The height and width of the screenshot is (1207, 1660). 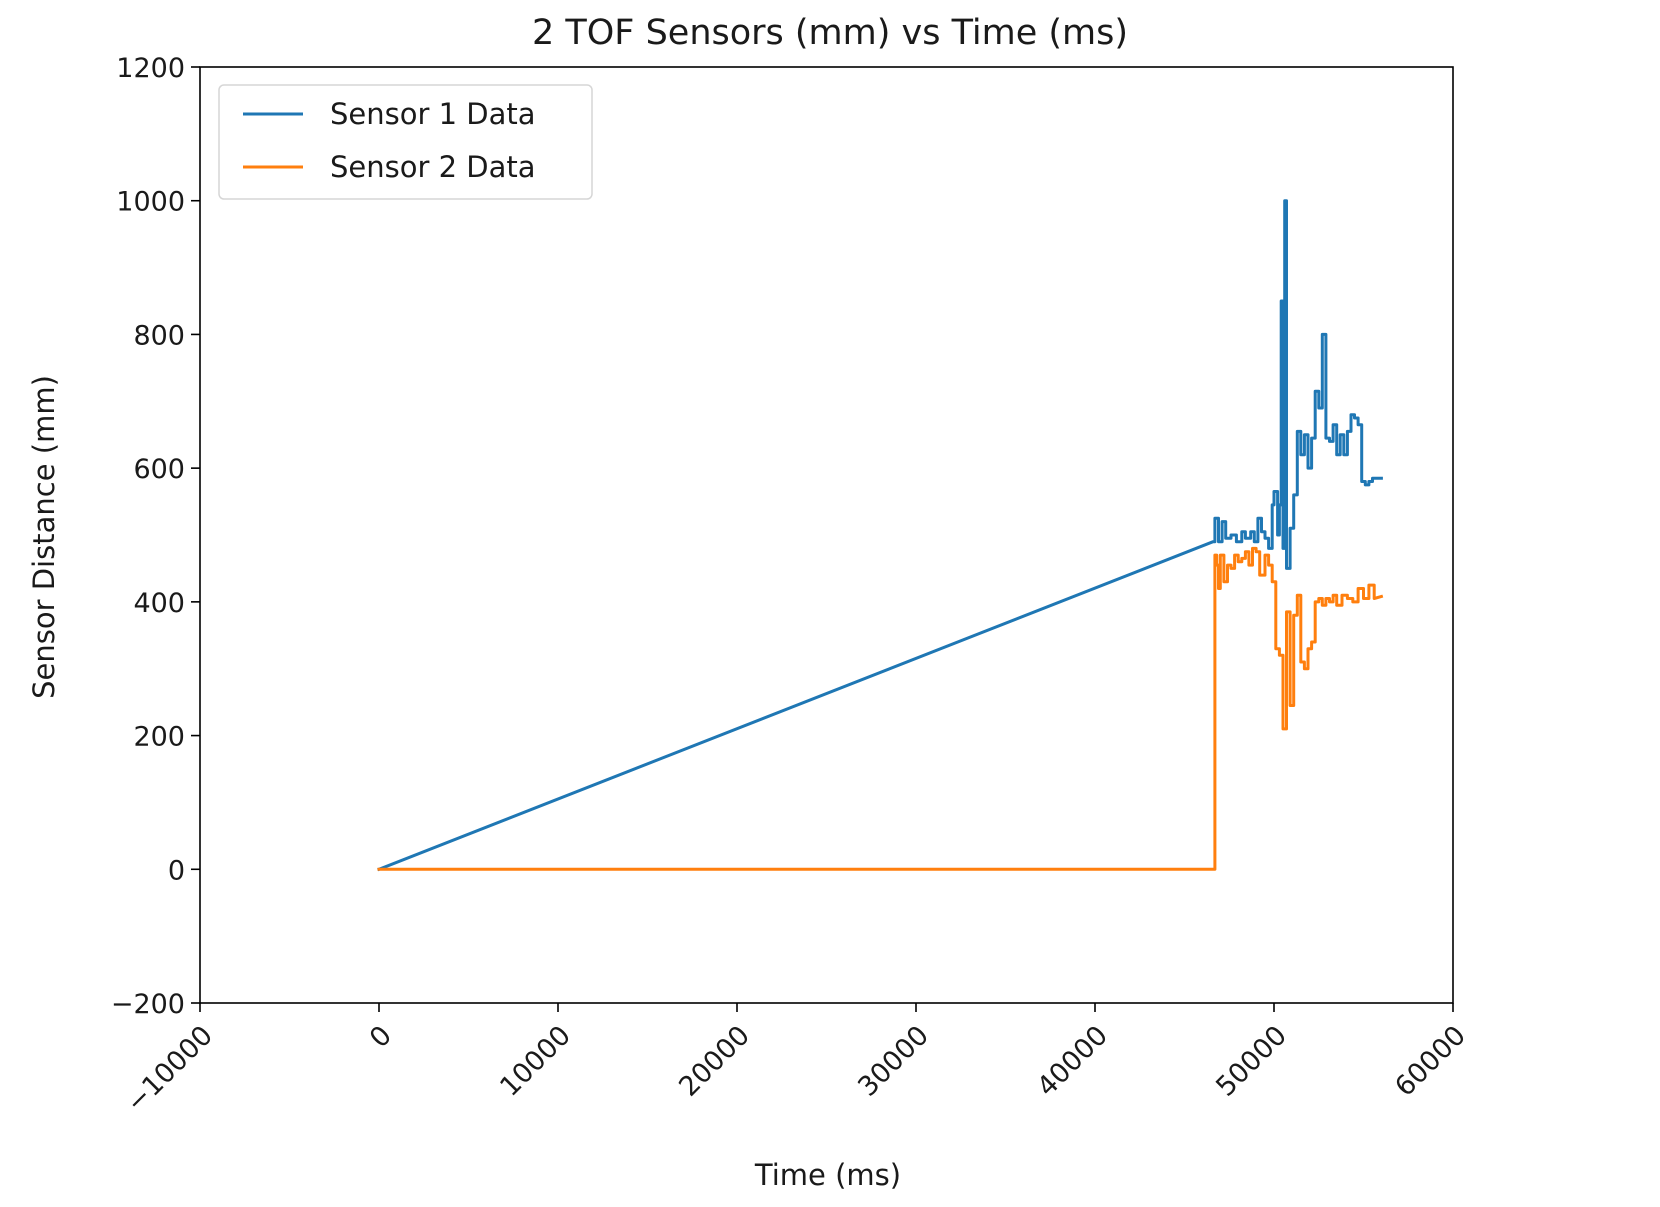 What do you see at coordinates (155, 536) in the screenshot?
I see `y-axis-ticks: −200 0 200 400 600 800 1000 1200` at bounding box center [155, 536].